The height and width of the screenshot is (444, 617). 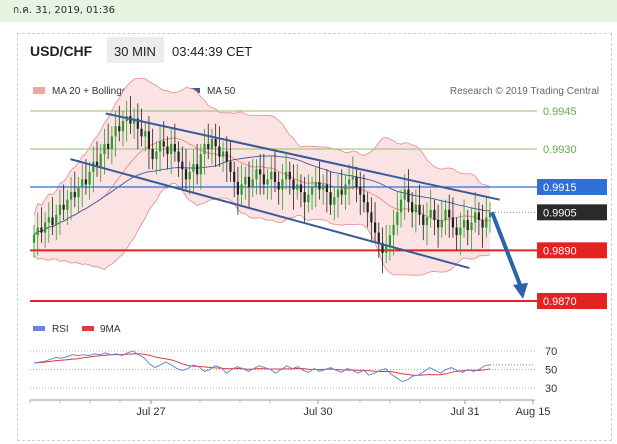 What do you see at coordinates (560, 112) in the screenshot?
I see `level-label: 0.9945` at bounding box center [560, 112].